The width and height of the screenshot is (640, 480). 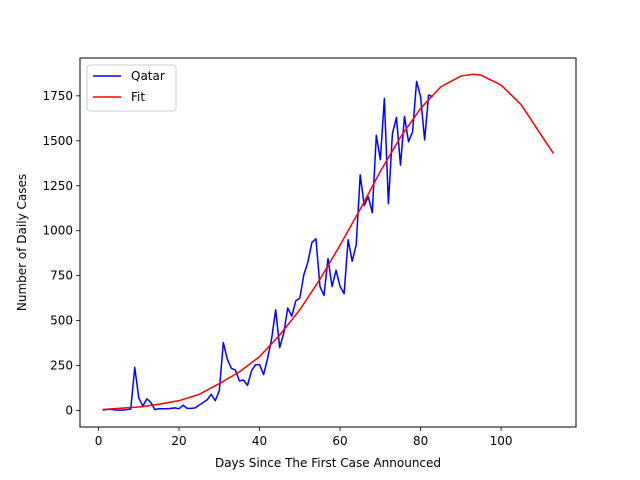 What do you see at coordinates (61, 366) in the screenshot?
I see `y-tick-label: 250` at bounding box center [61, 366].